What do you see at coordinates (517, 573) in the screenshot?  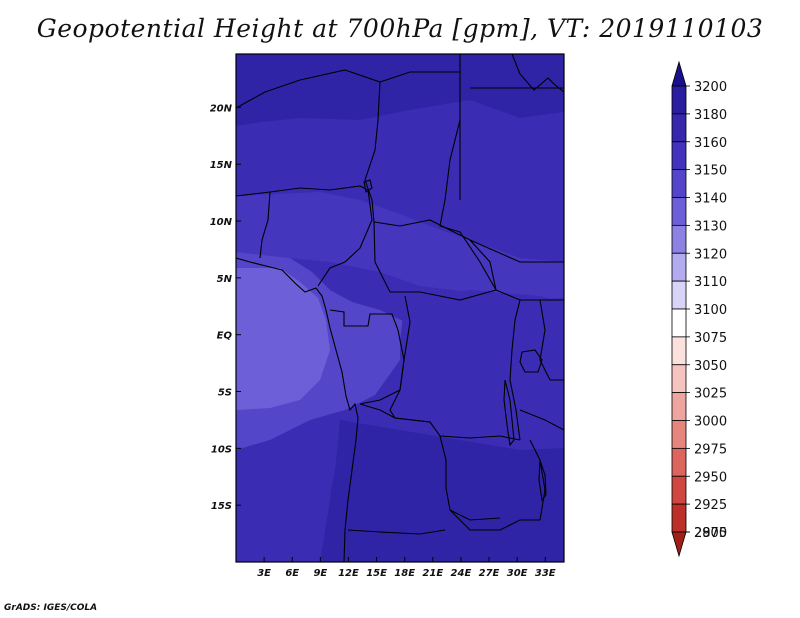 I see `lon-tick-label: 30E` at bounding box center [517, 573].